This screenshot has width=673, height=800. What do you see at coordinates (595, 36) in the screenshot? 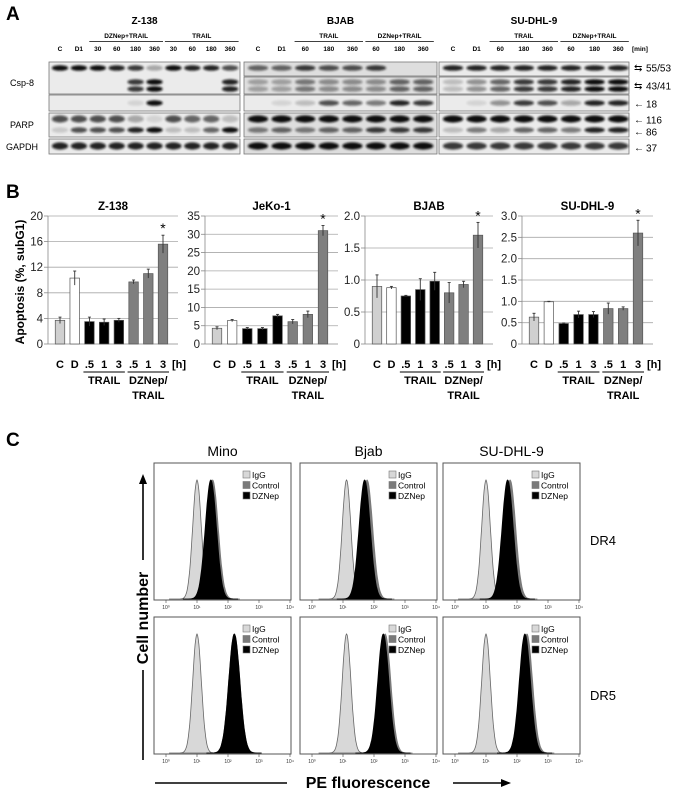
I see `treatment-group-label: DZNep+TRAIL` at bounding box center [595, 36].